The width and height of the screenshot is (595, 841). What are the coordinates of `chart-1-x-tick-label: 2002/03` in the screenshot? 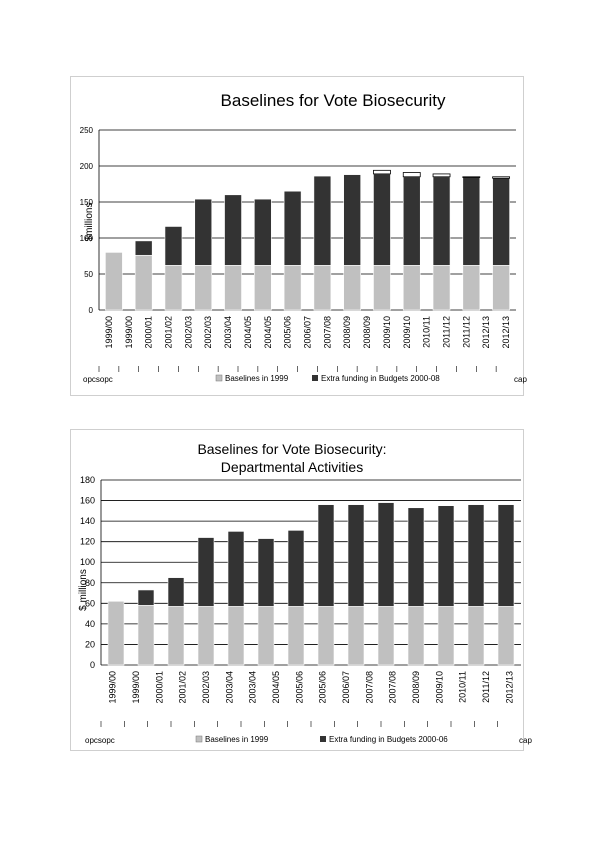 It's located at (208, 332).